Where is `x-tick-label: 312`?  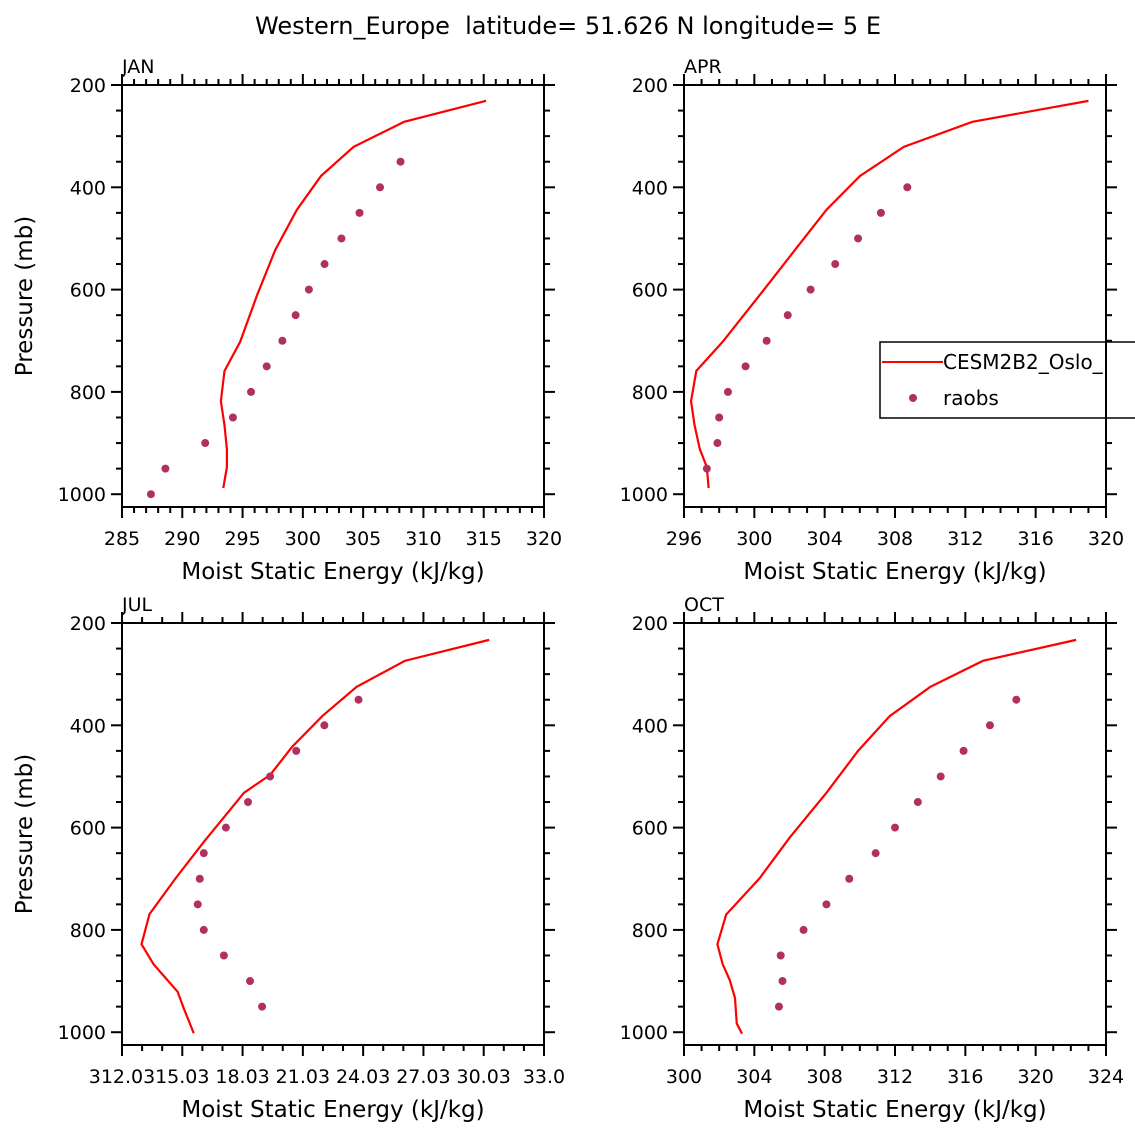
x-tick-label: 312 is located at coordinates (965, 539).